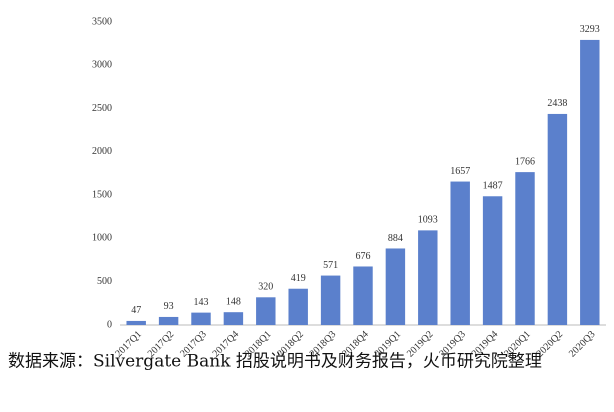 This screenshot has height=412, width=614. What do you see at coordinates (395, 238) in the screenshot?
I see `data-label: 884` at bounding box center [395, 238].